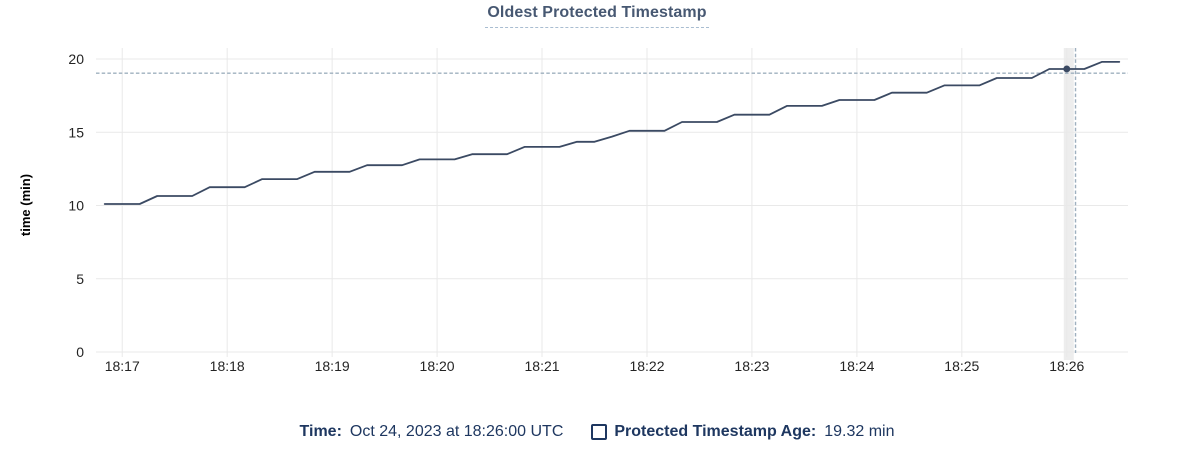 This screenshot has height=466, width=1194. Describe the element at coordinates (80, 352) in the screenshot. I see `y-tick-label: 0` at that location.